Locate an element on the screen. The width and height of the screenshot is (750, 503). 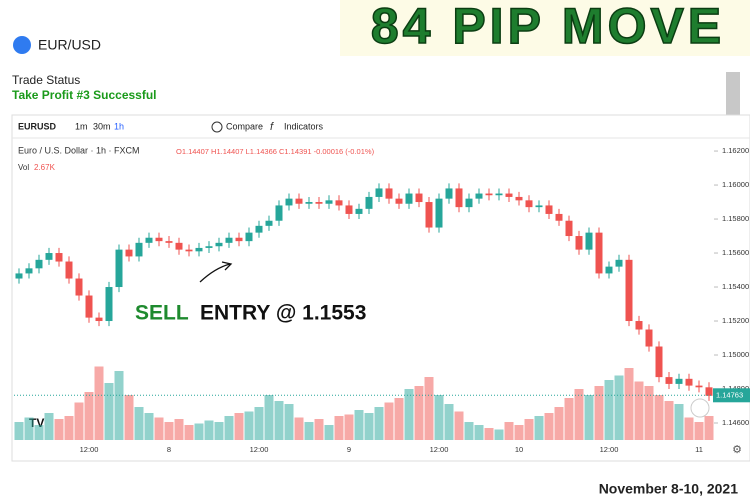
logo: 84 PIP MOVE is located at coordinates (548, 27).